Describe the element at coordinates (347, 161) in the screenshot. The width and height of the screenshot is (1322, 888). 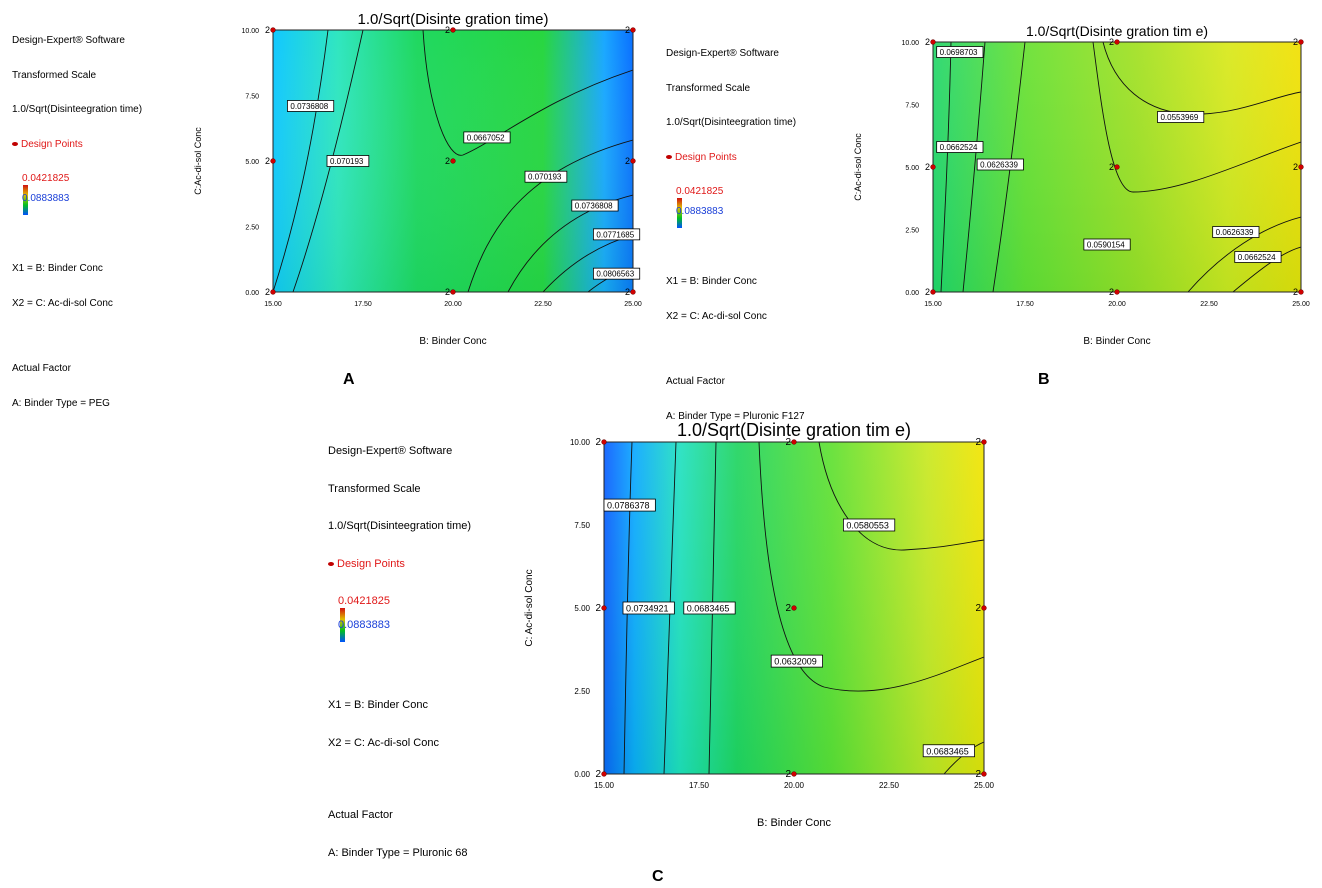
I see `svg-text: 0.070193` at that location.